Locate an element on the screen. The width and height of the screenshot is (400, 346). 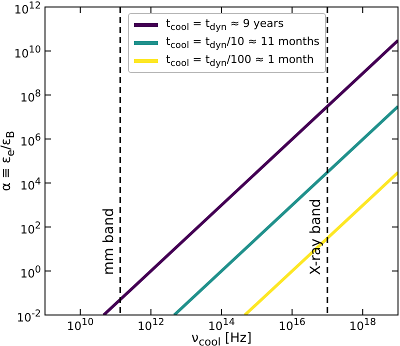
y-tick-label: 10$^{0}$ is located at coordinates (30, 271).